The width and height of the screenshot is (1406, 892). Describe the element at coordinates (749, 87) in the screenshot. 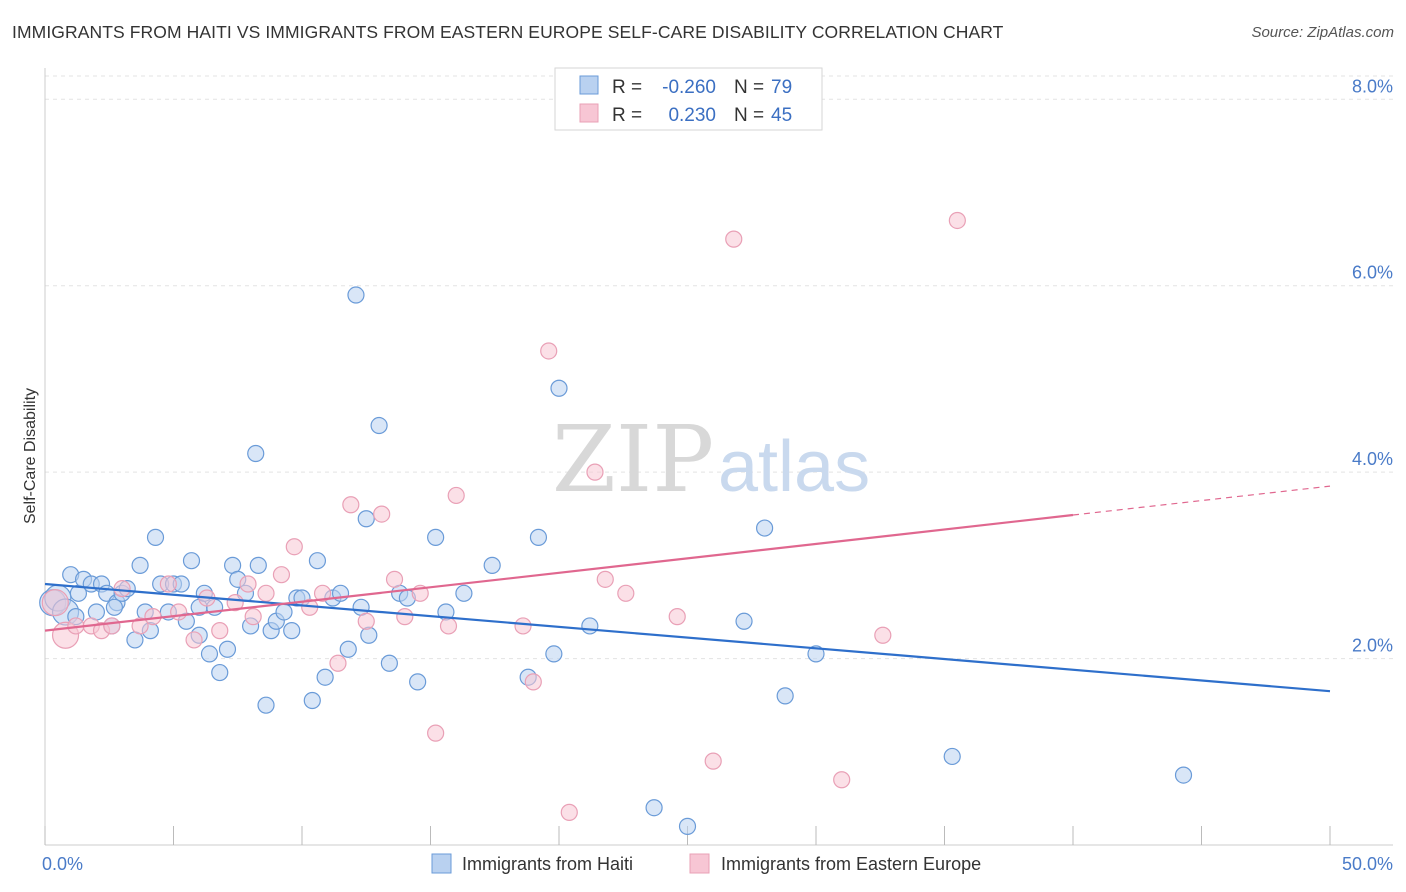

I see `stats-n-label-haiti: N =` at that location.